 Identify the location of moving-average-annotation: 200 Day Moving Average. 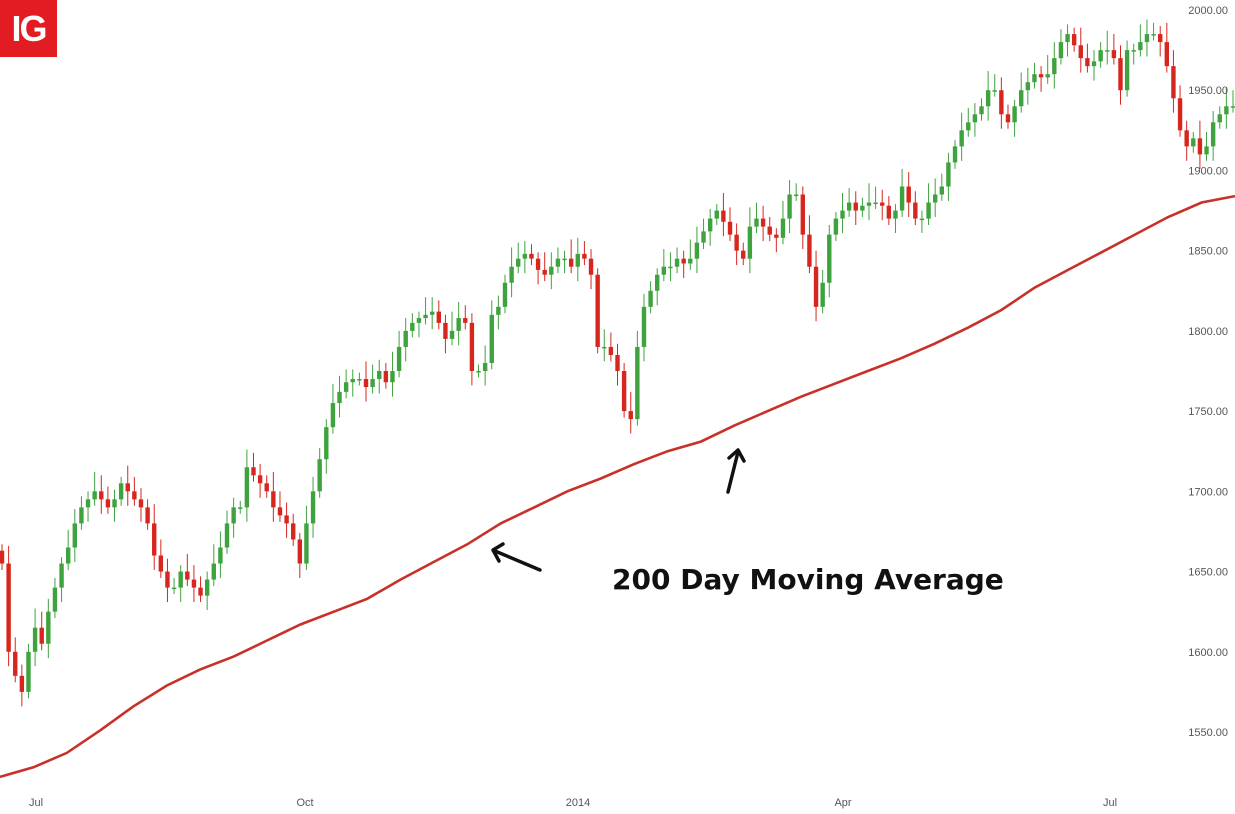
(808, 579).